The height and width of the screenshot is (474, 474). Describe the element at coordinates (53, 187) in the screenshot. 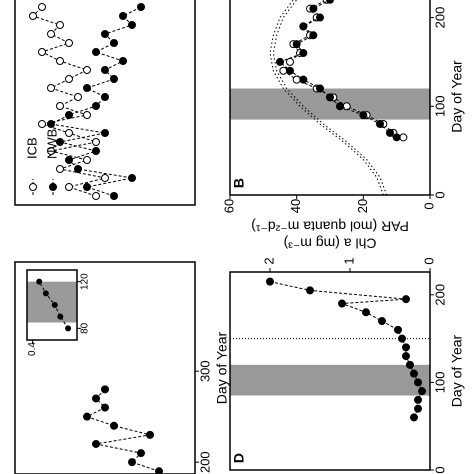

I see `legend-marker` at that location.